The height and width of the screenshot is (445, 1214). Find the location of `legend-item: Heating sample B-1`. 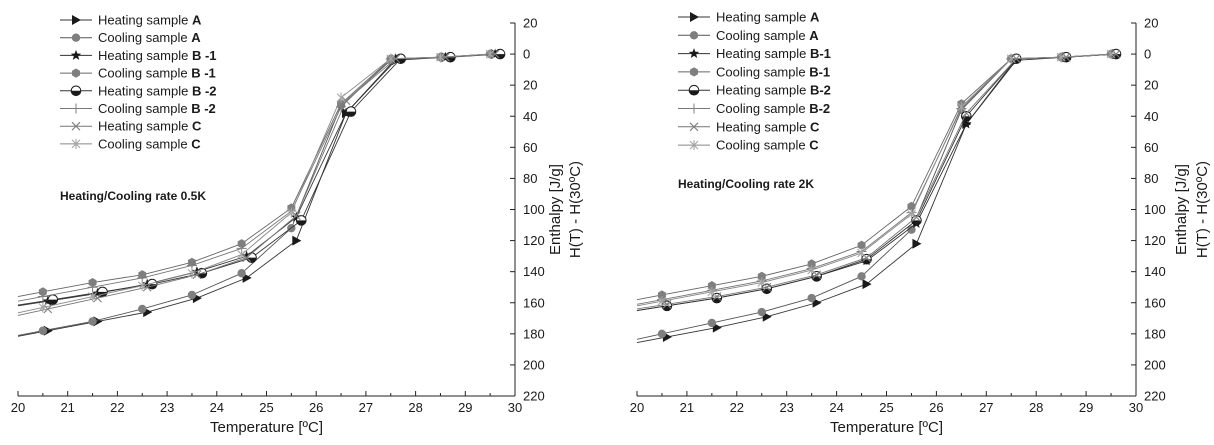

legend-item: Heating sample B-1 is located at coordinates (754, 53).